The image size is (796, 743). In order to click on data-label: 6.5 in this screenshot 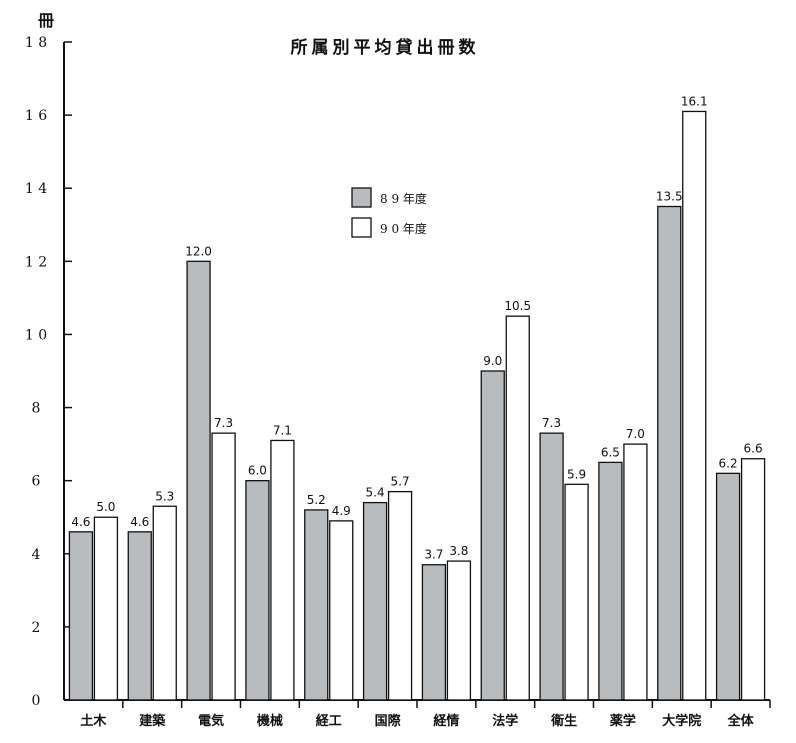, I will do `click(610, 452)`.